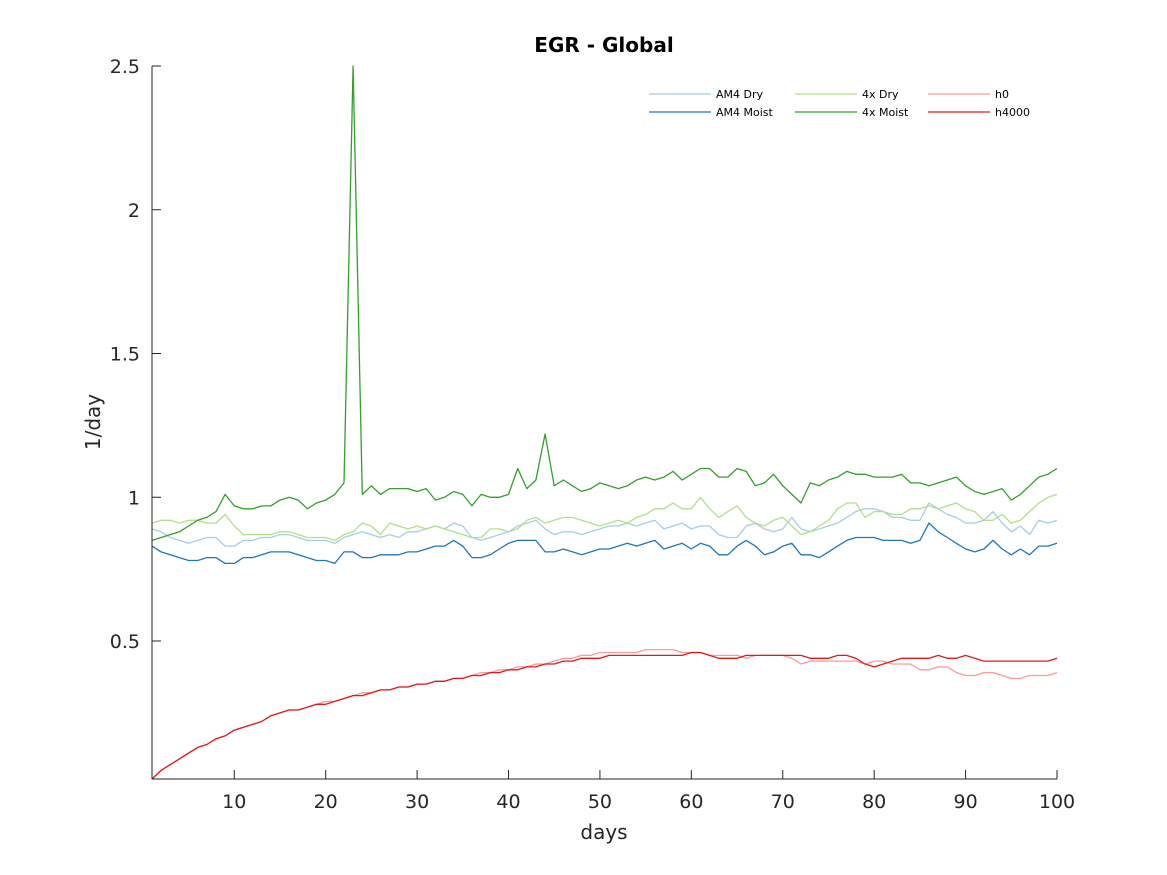  Describe the element at coordinates (691, 802) in the screenshot. I see `x-tick-label: 60` at that location.